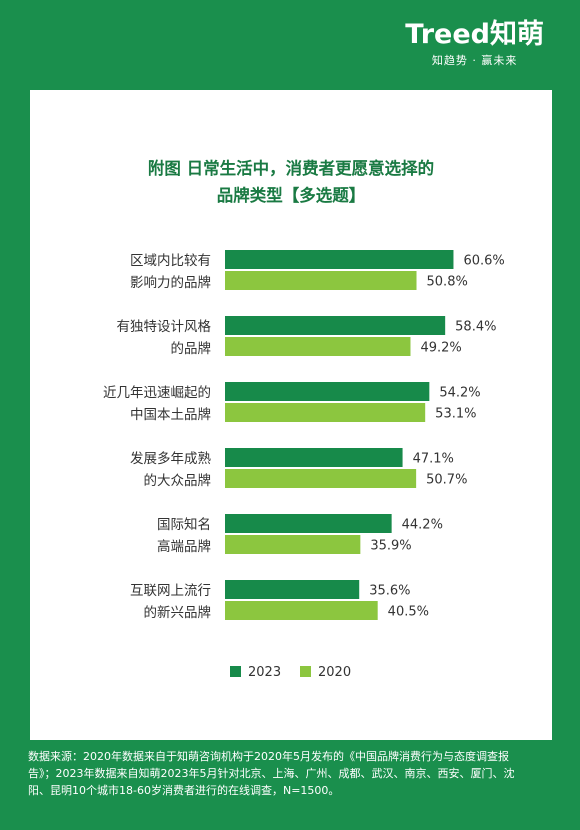  I want to click on value-label: 58.4%, so click(475, 327).